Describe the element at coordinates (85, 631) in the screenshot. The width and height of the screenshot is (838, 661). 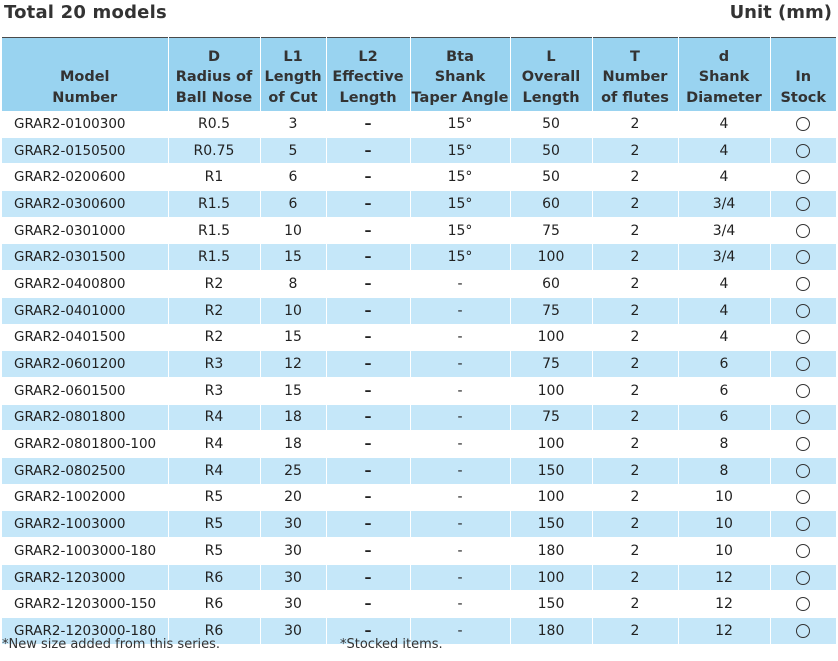
I see `model-number-cell: GRAR2-1203000-180` at that location.